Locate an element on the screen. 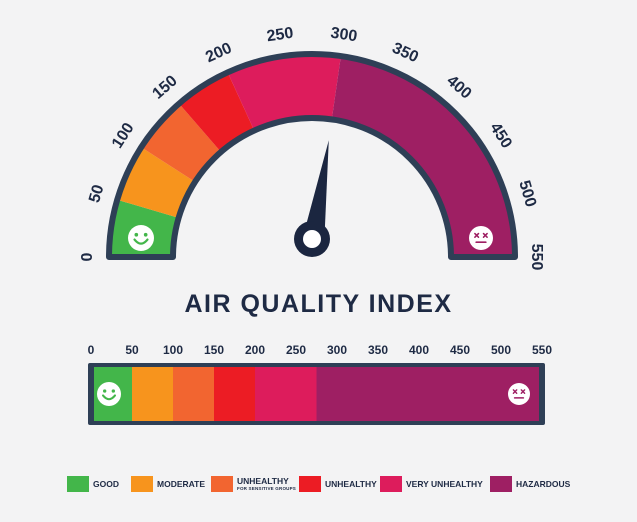 Image resolution: width=637 pixels, height=522 pixels. gauge-tick-label: 500 is located at coordinates (527, 194).